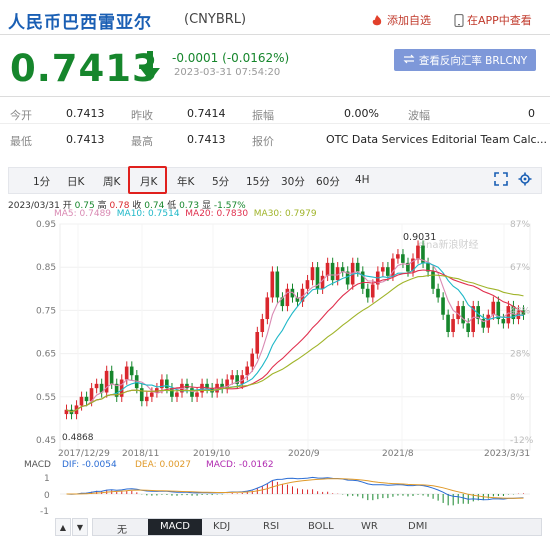 This screenshot has width=550, height=542. I want to click on tab-daily: 日K, so click(76, 182).